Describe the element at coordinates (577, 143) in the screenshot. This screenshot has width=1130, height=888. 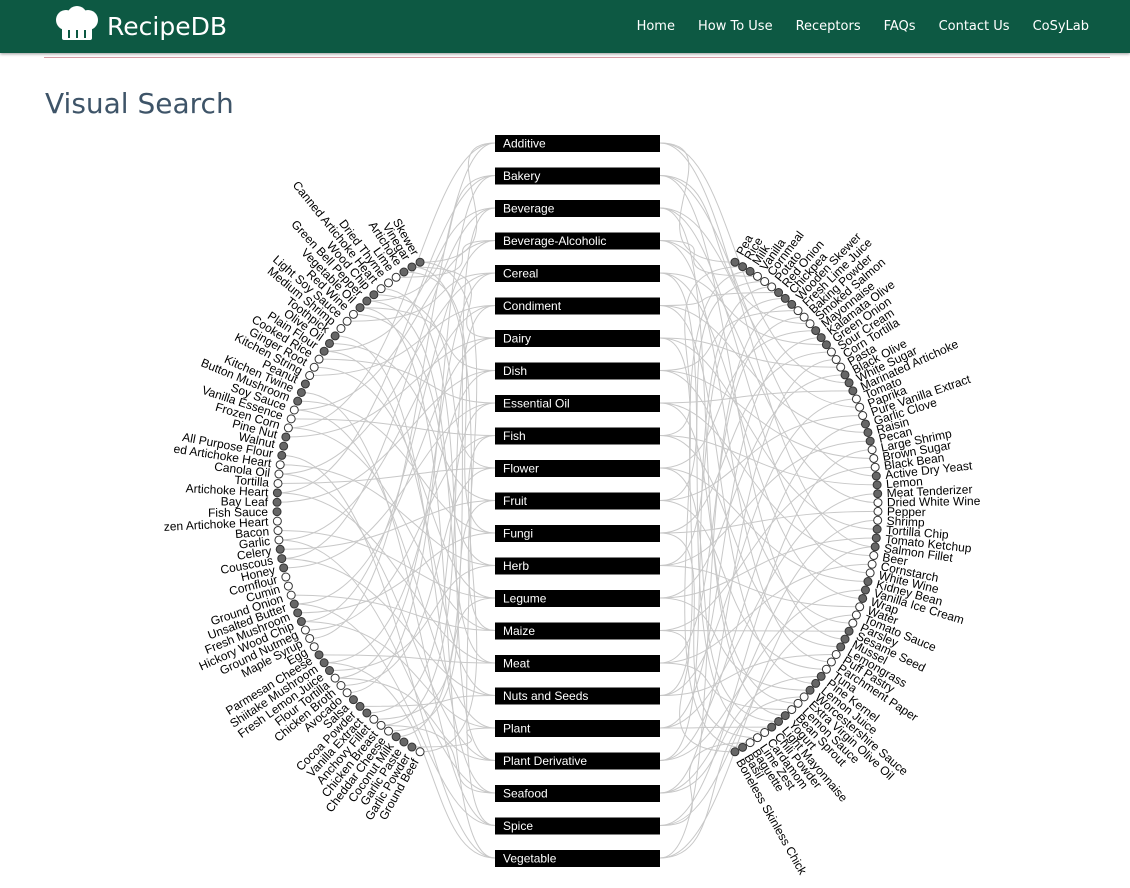
I see `category-node: Additive` at that location.